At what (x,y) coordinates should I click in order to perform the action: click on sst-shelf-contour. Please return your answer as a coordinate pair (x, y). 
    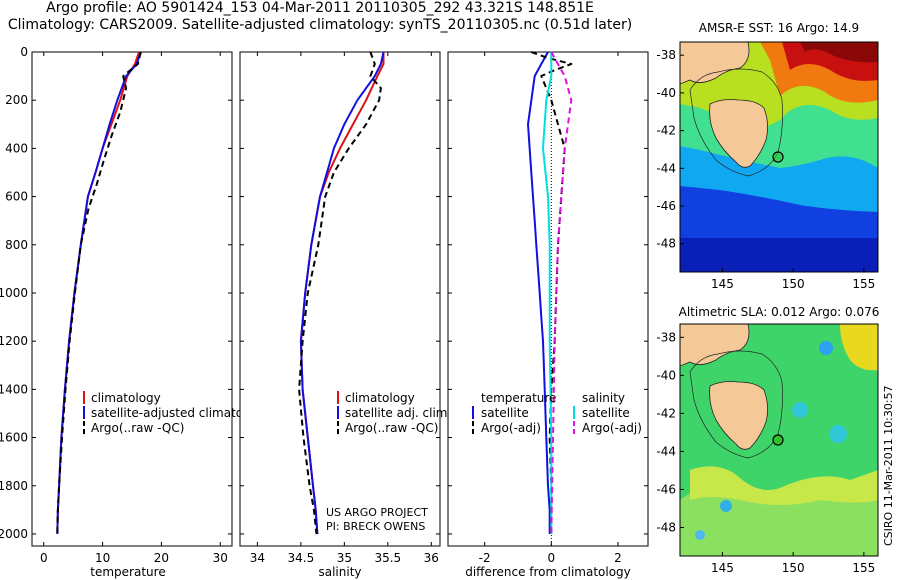
    Looking at the image, I should click on (736, 122).